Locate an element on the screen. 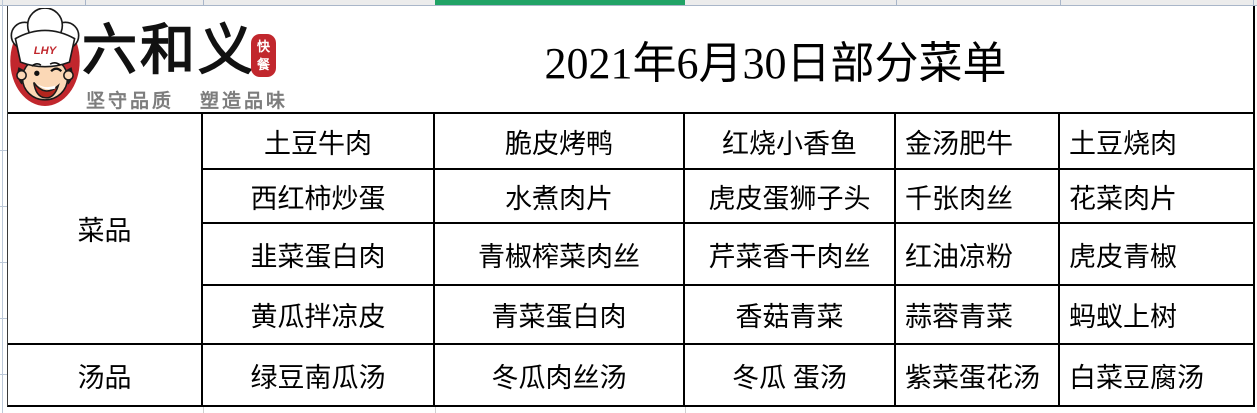 The height and width of the screenshot is (413, 1257). tagline-right: 塑造品味 is located at coordinates (244, 101).